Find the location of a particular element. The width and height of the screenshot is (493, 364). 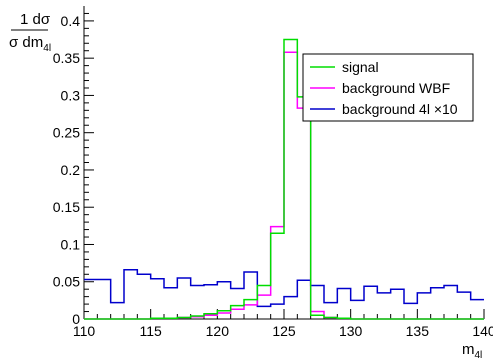

legend-label-signal: signal is located at coordinates (360, 67).